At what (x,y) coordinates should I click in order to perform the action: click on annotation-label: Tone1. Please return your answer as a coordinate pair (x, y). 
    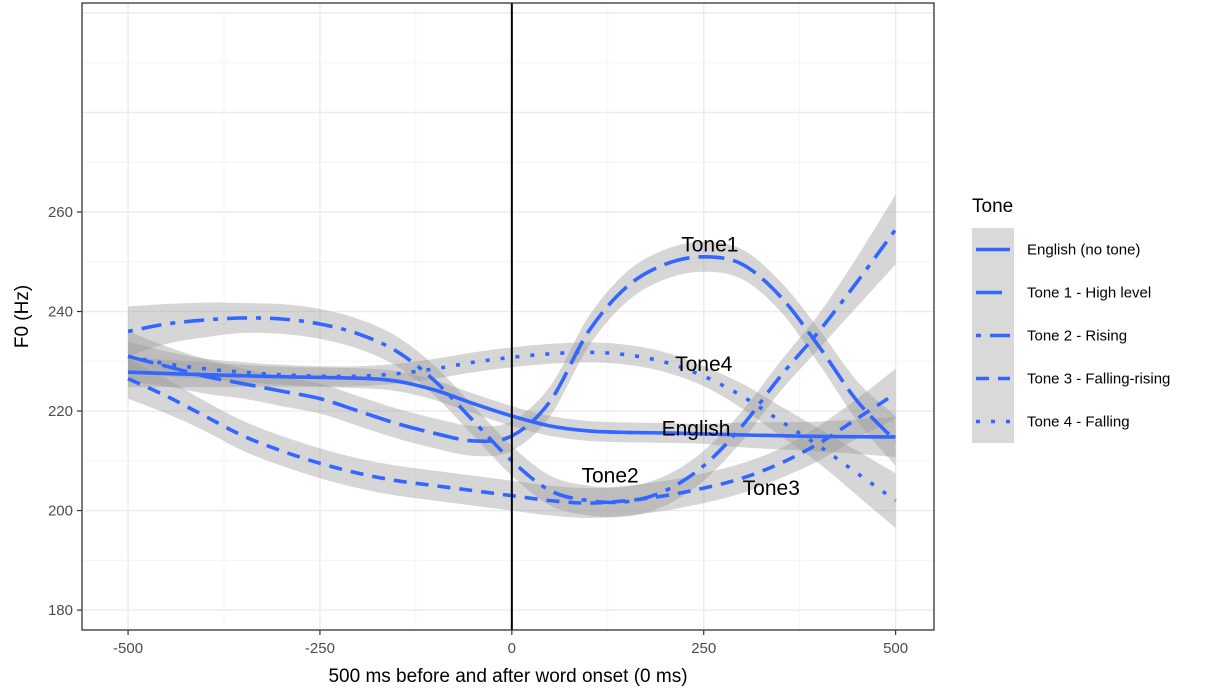
    Looking at the image, I should click on (709, 244).